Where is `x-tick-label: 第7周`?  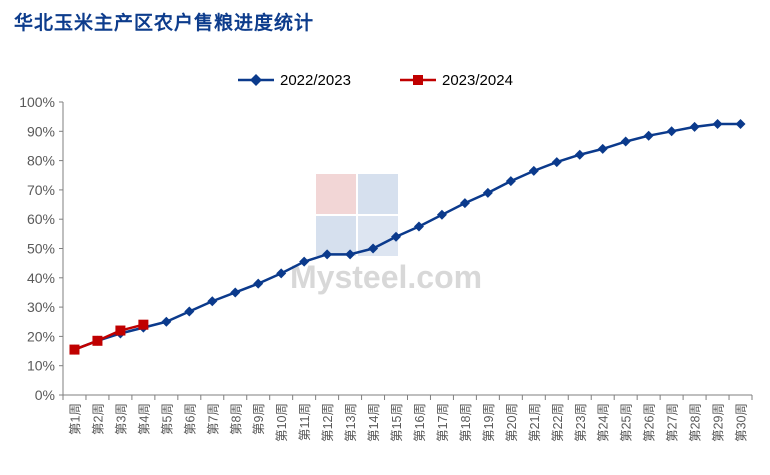
x-tick-label: 第7周 is located at coordinates (213, 419).